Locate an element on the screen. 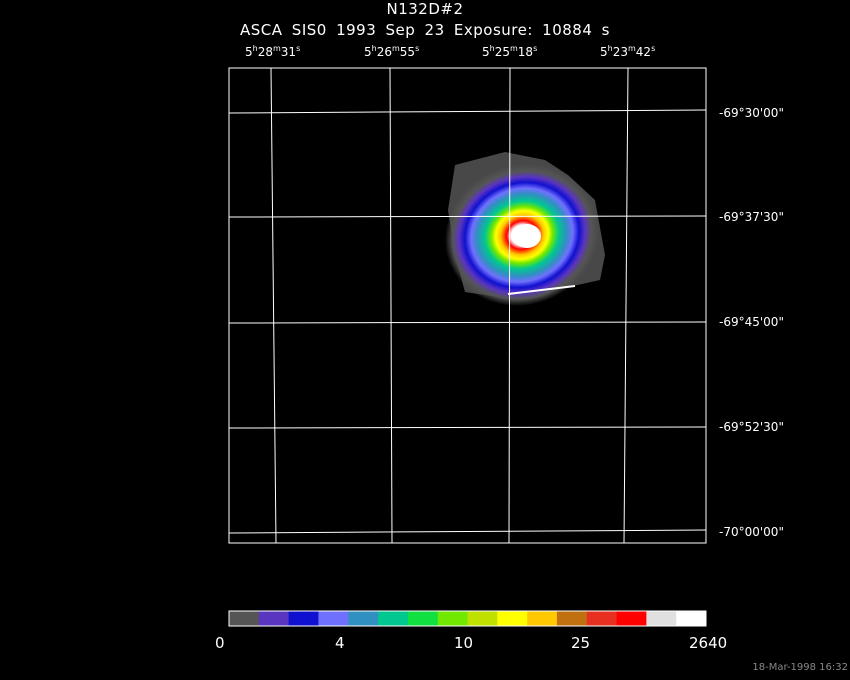 This screenshot has height=680, width=850. dec-label-4: -69°52'30" is located at coordinates (751, 427).